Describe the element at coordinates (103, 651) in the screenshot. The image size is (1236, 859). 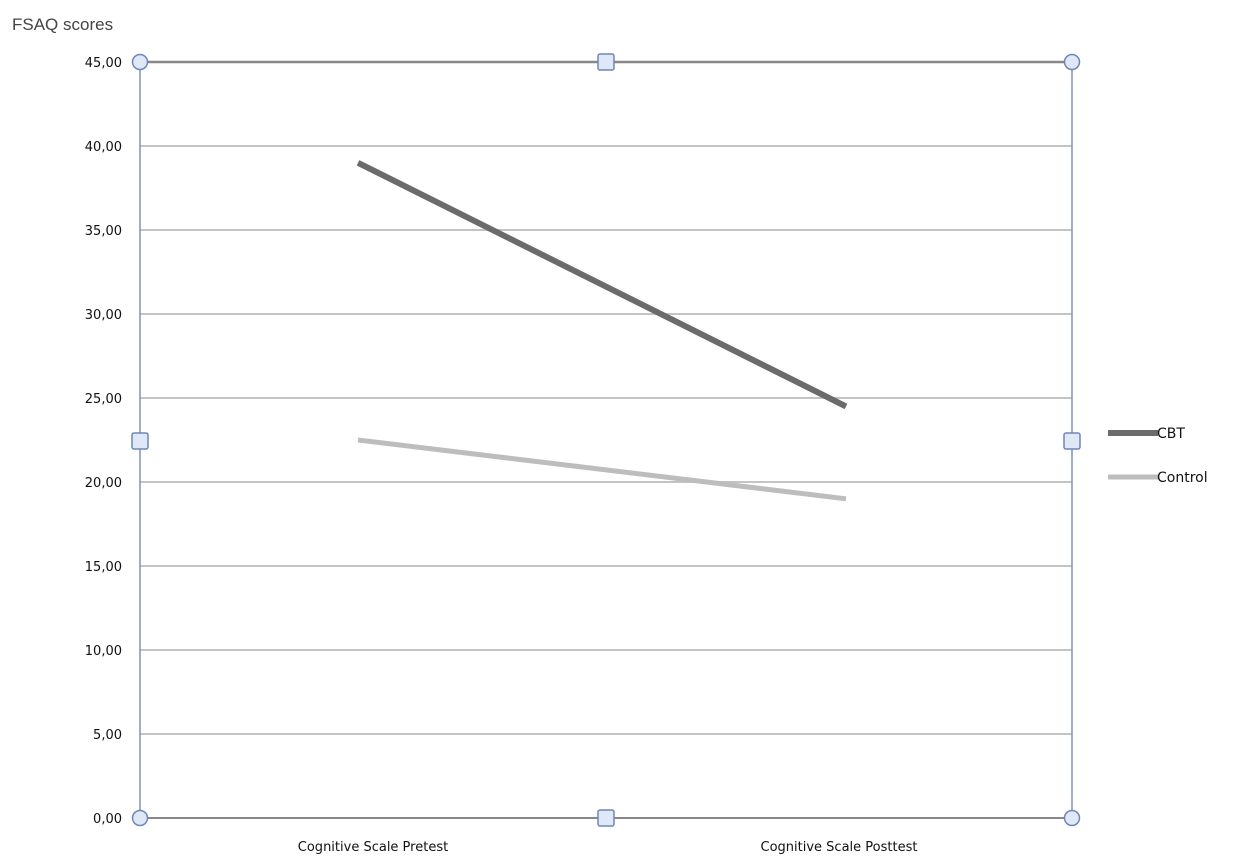
I see `y-tick-label: 10,00` at that location.